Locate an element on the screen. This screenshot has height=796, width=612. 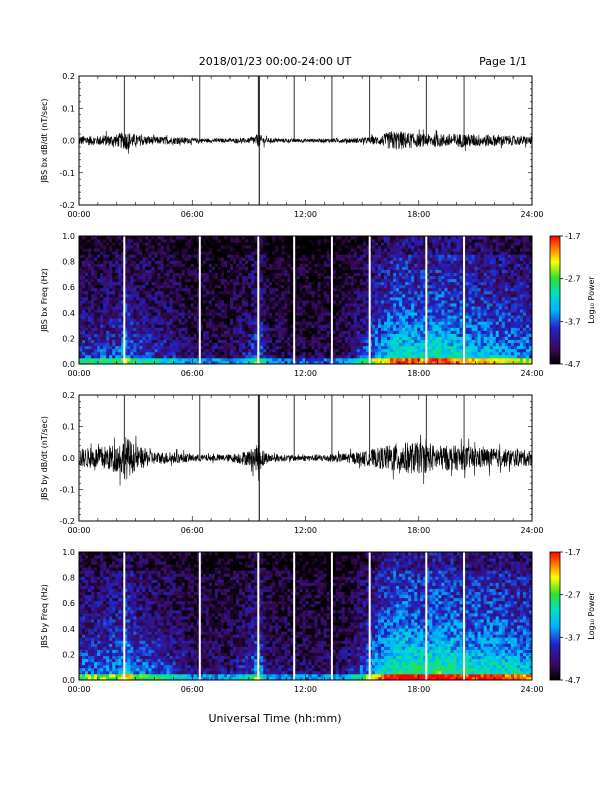
page-title: 2018/01/23 00:00-24:00 UT is located at coordinates (275, 61).